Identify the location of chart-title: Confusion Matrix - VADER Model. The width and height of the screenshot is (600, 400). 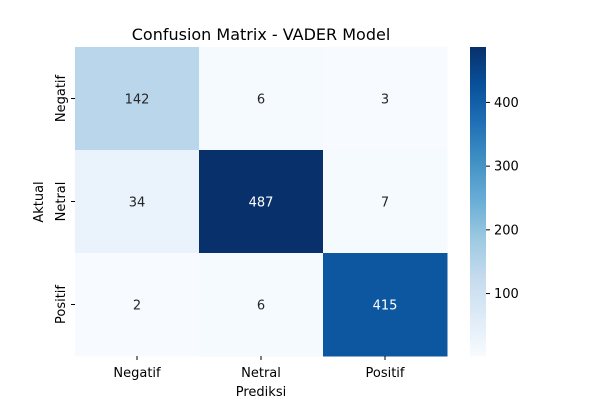
(261, 34).